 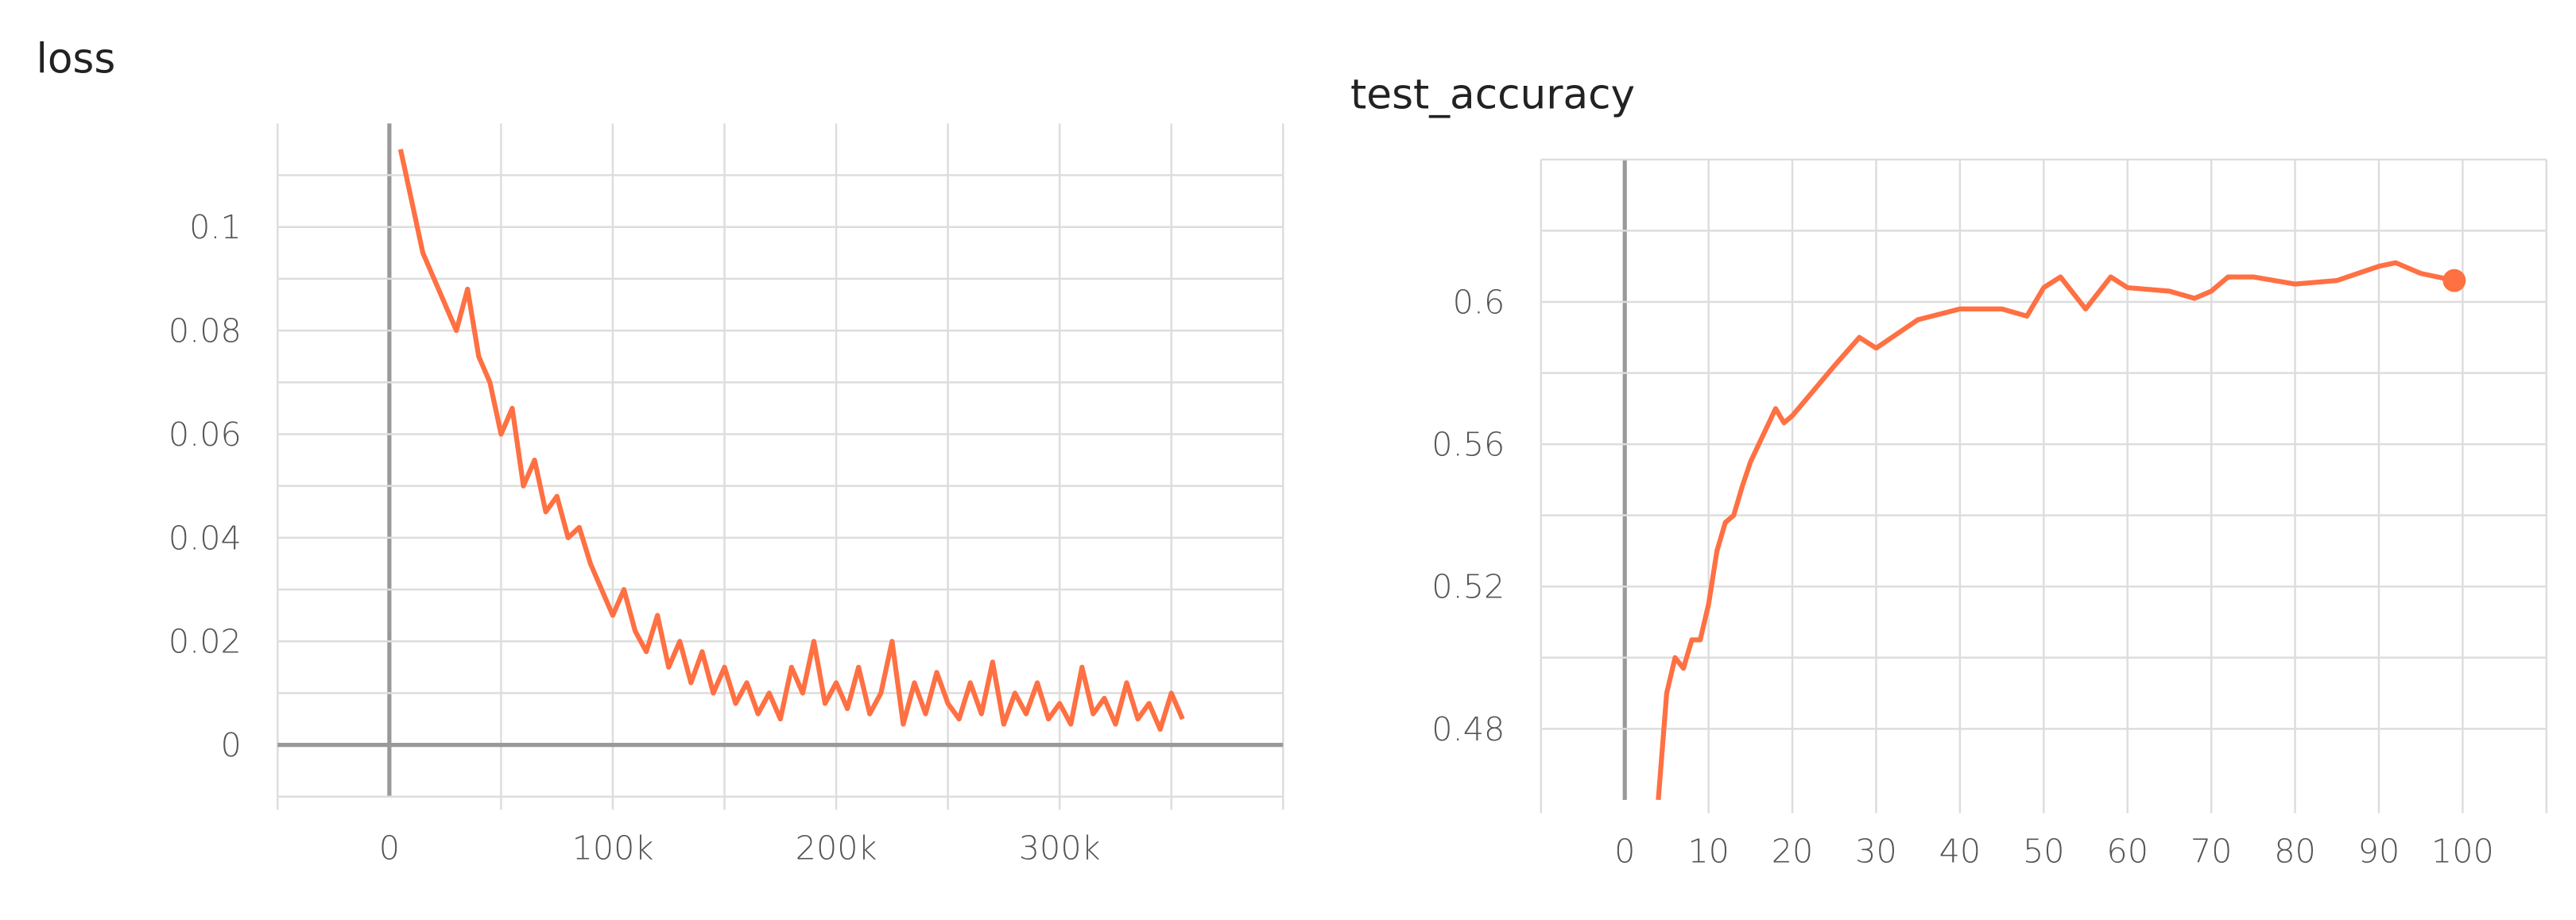 What do you see at coordinates (2454, 280) in the screenshot?
I see `end-point` at bounding box center [2454, 280].